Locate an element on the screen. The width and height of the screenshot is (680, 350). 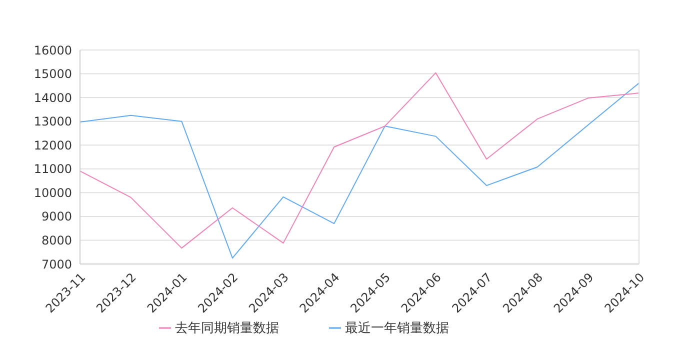
y-tick-label: 11000 is located at coordinates (53, 169).